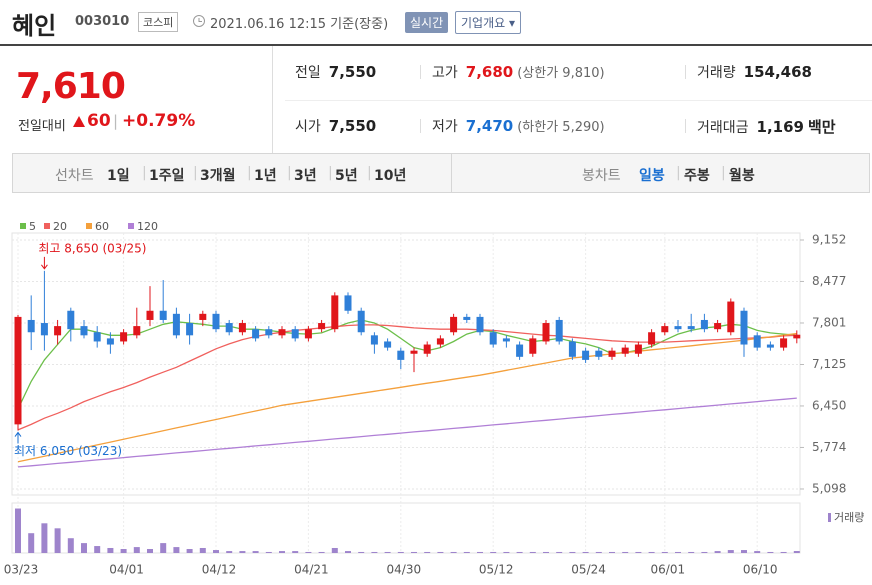  I want to click on candle-tab: 일봉, so click(652, 176).